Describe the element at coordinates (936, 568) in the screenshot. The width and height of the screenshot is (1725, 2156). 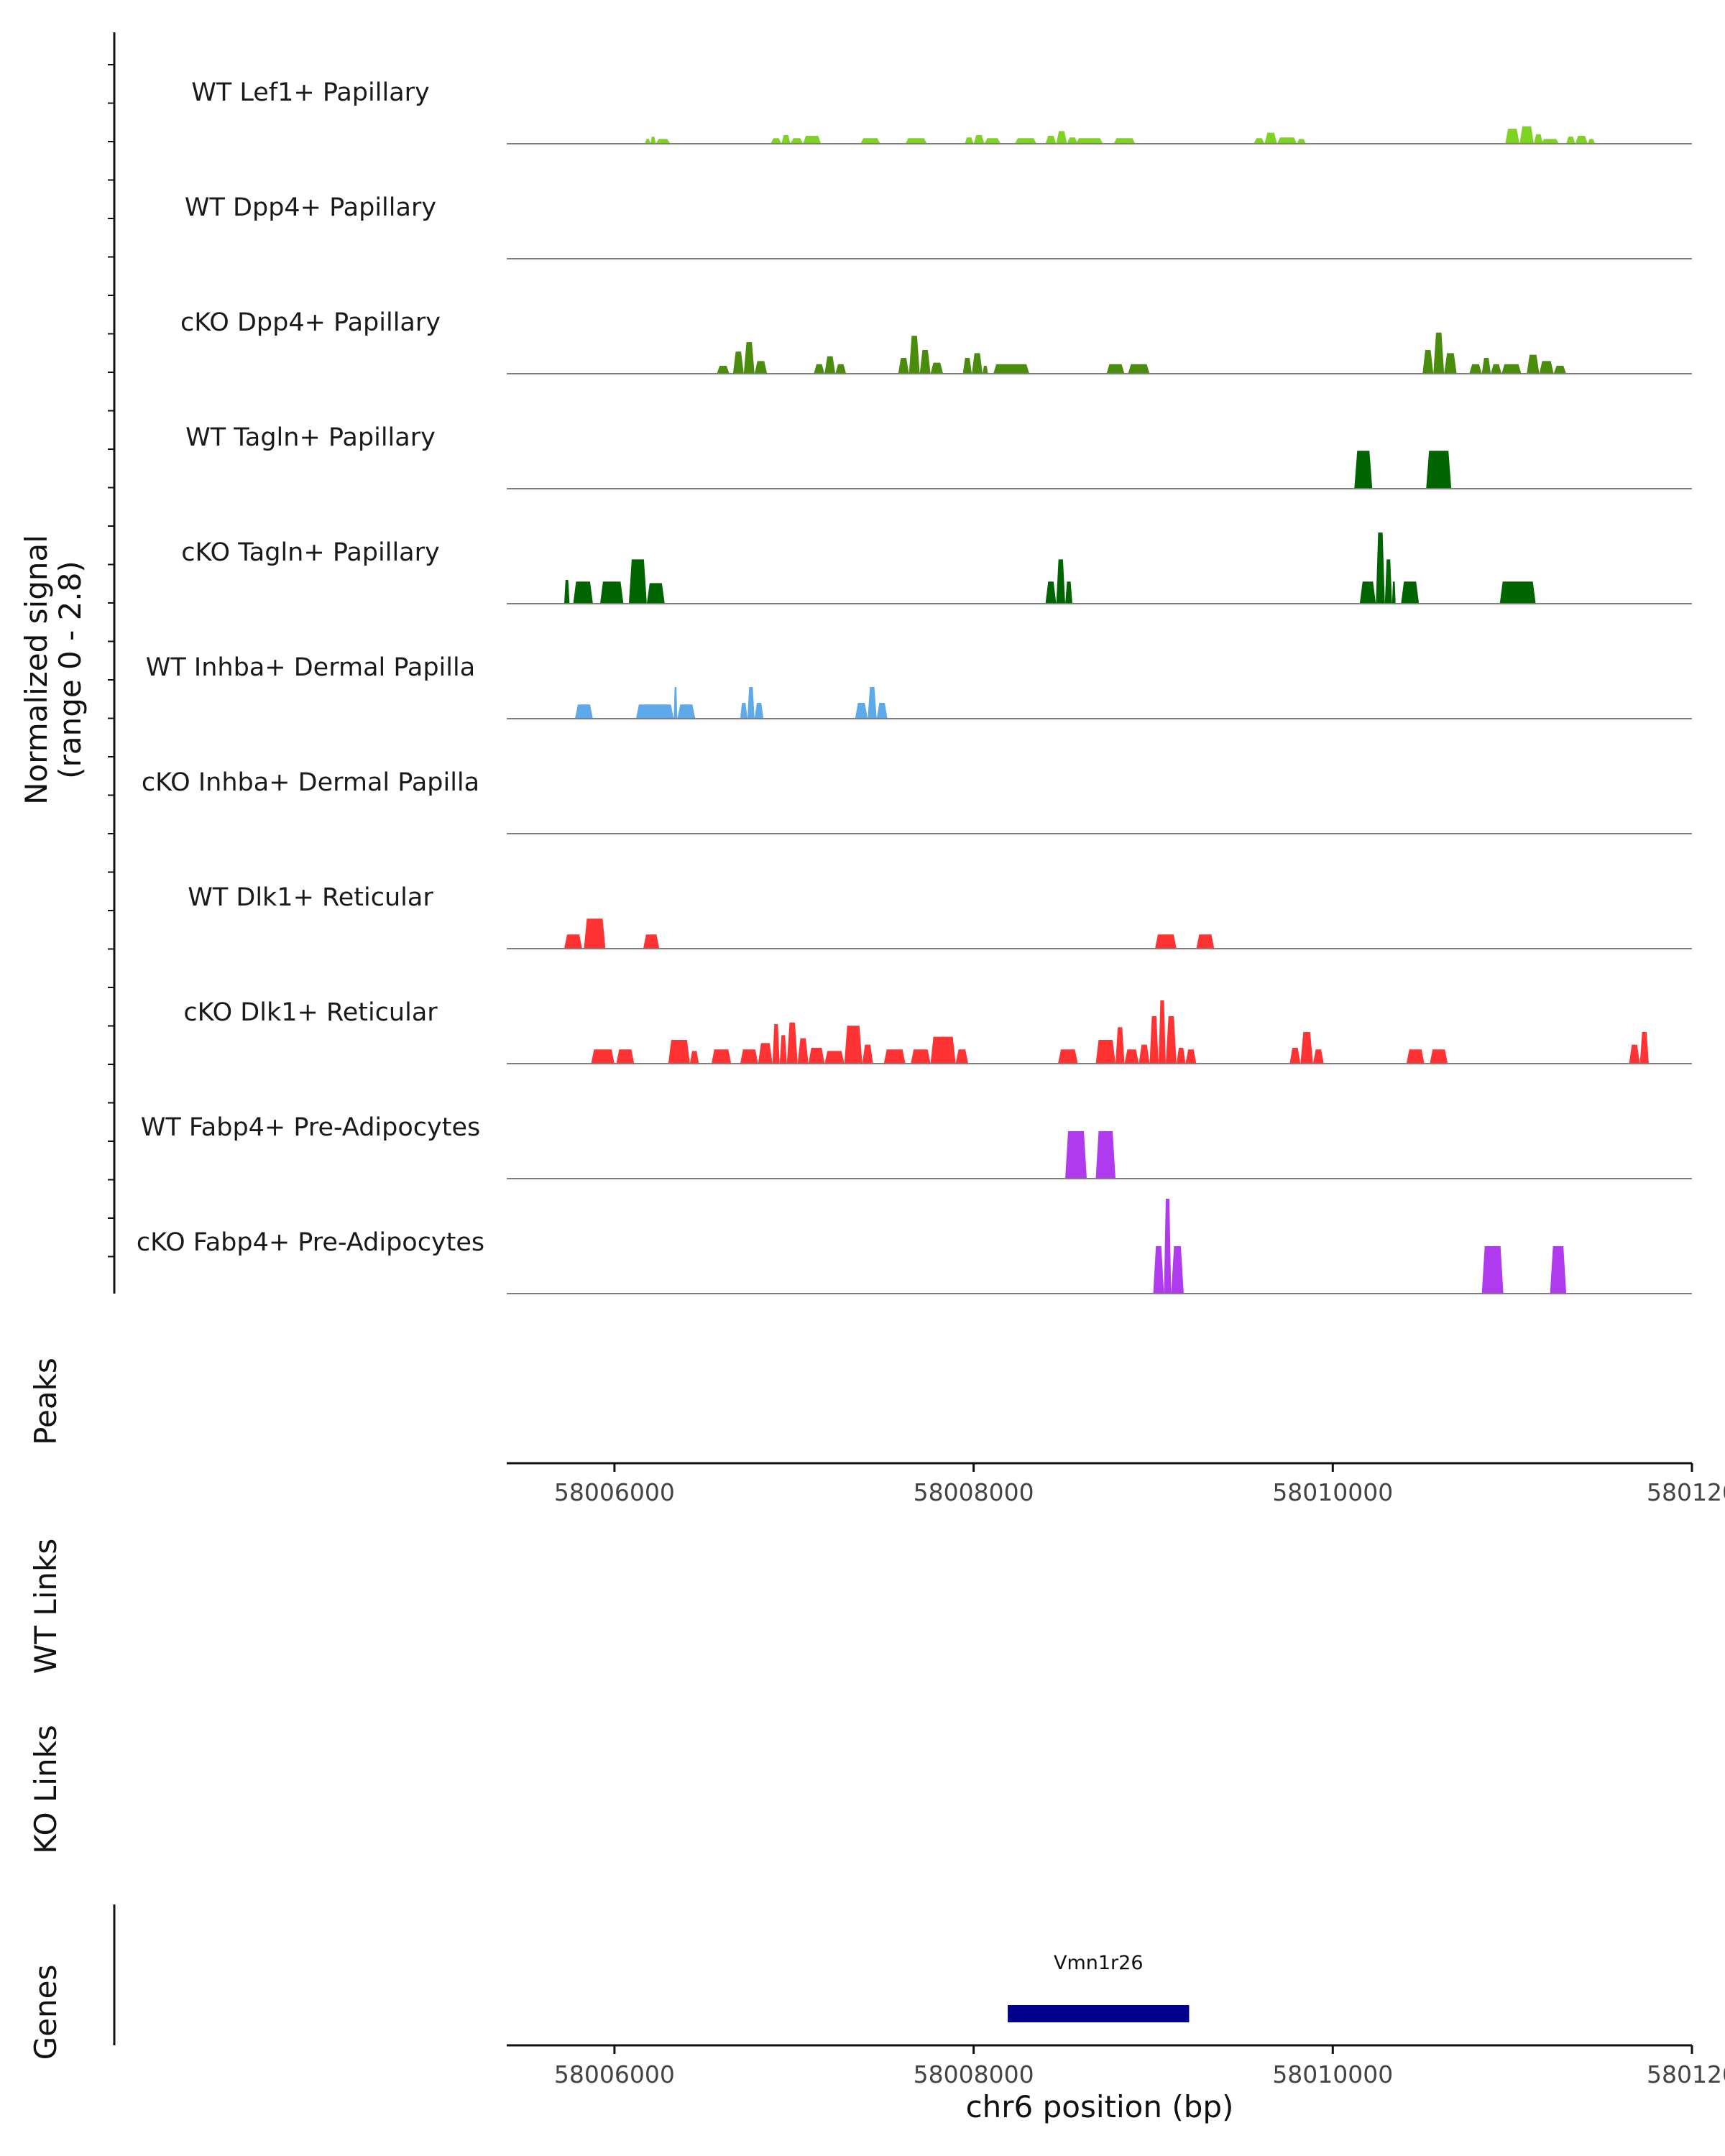
I see `track-cko-tagln-papillary: cKO Tagln+ Papillary` at that location.